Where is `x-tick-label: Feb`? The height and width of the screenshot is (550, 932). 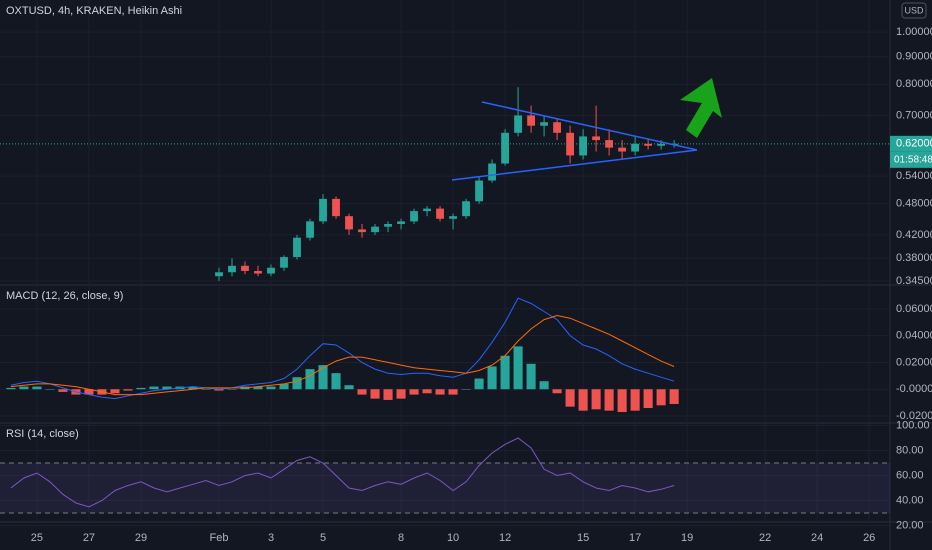 x-tick-label: Feb is located at coordinates (219, 538).